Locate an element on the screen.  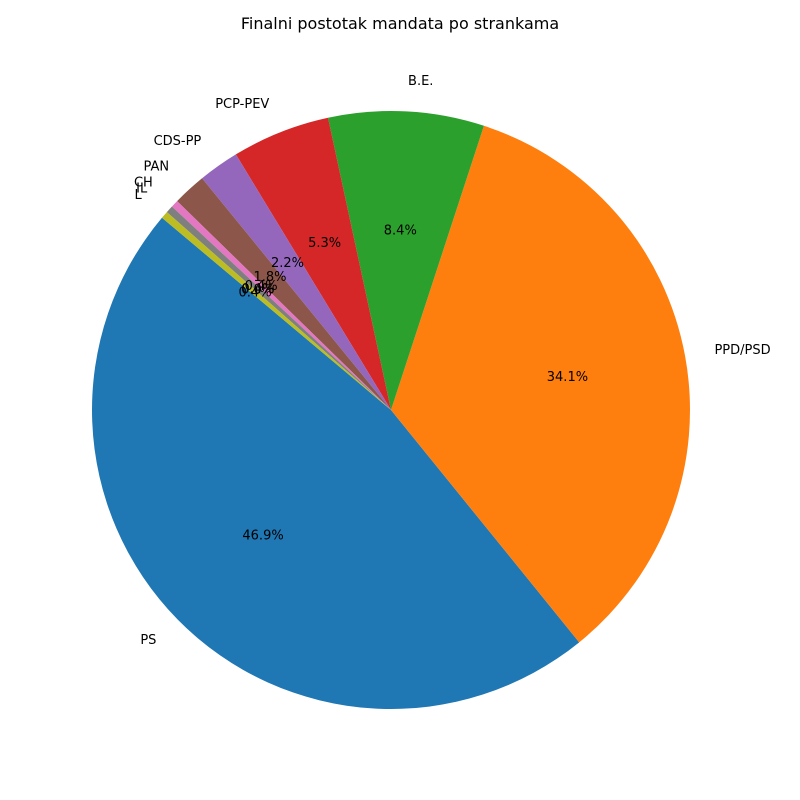
slice-pct-label: 34.1% is located at coordinates (567, 377).